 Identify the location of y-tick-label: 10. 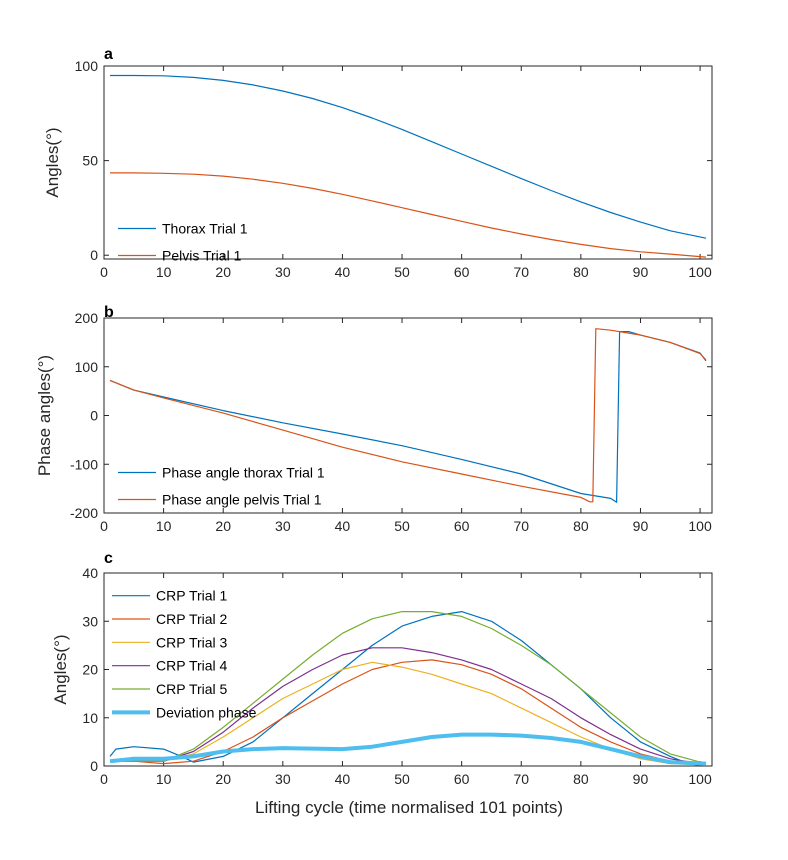
(90, 718).